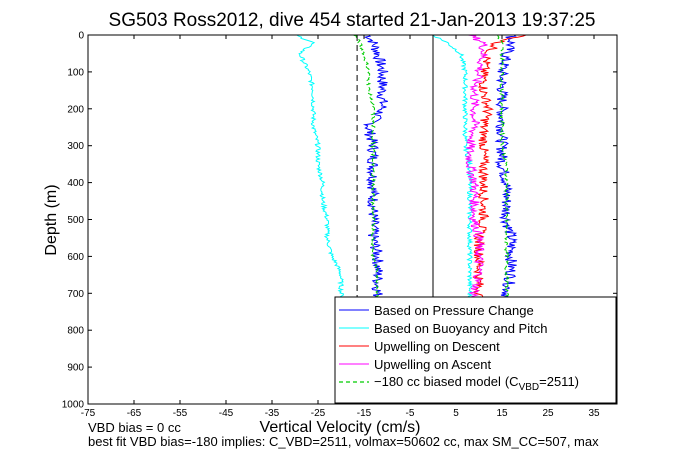  What do you see at coordinates (272, 413) in the screenshot?
I see `x-tick-label: -35` at bounding box center [272, 413].